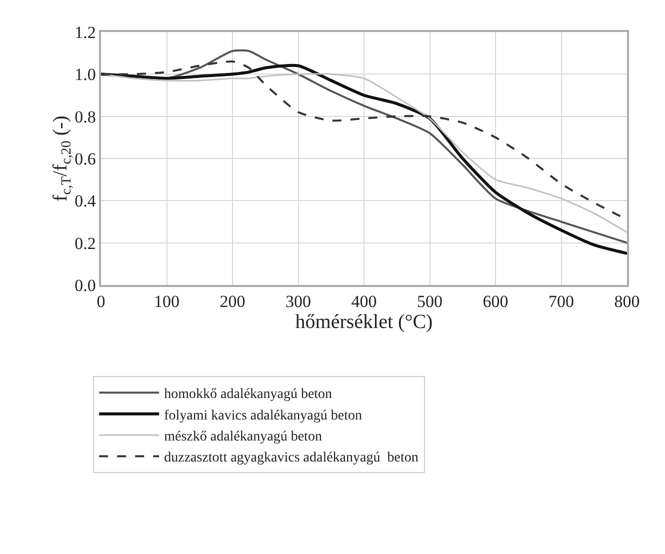 The height and width of the screenshot is (554, 665). I want to click on y-tick-label: 0.6, so click(85, 158).